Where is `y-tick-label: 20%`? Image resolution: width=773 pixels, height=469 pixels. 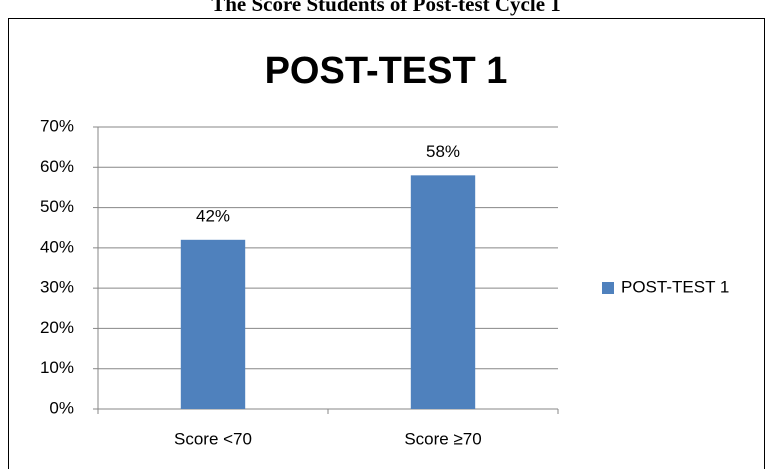 y-tick-label: 20% is located at coordinates (57, 327).